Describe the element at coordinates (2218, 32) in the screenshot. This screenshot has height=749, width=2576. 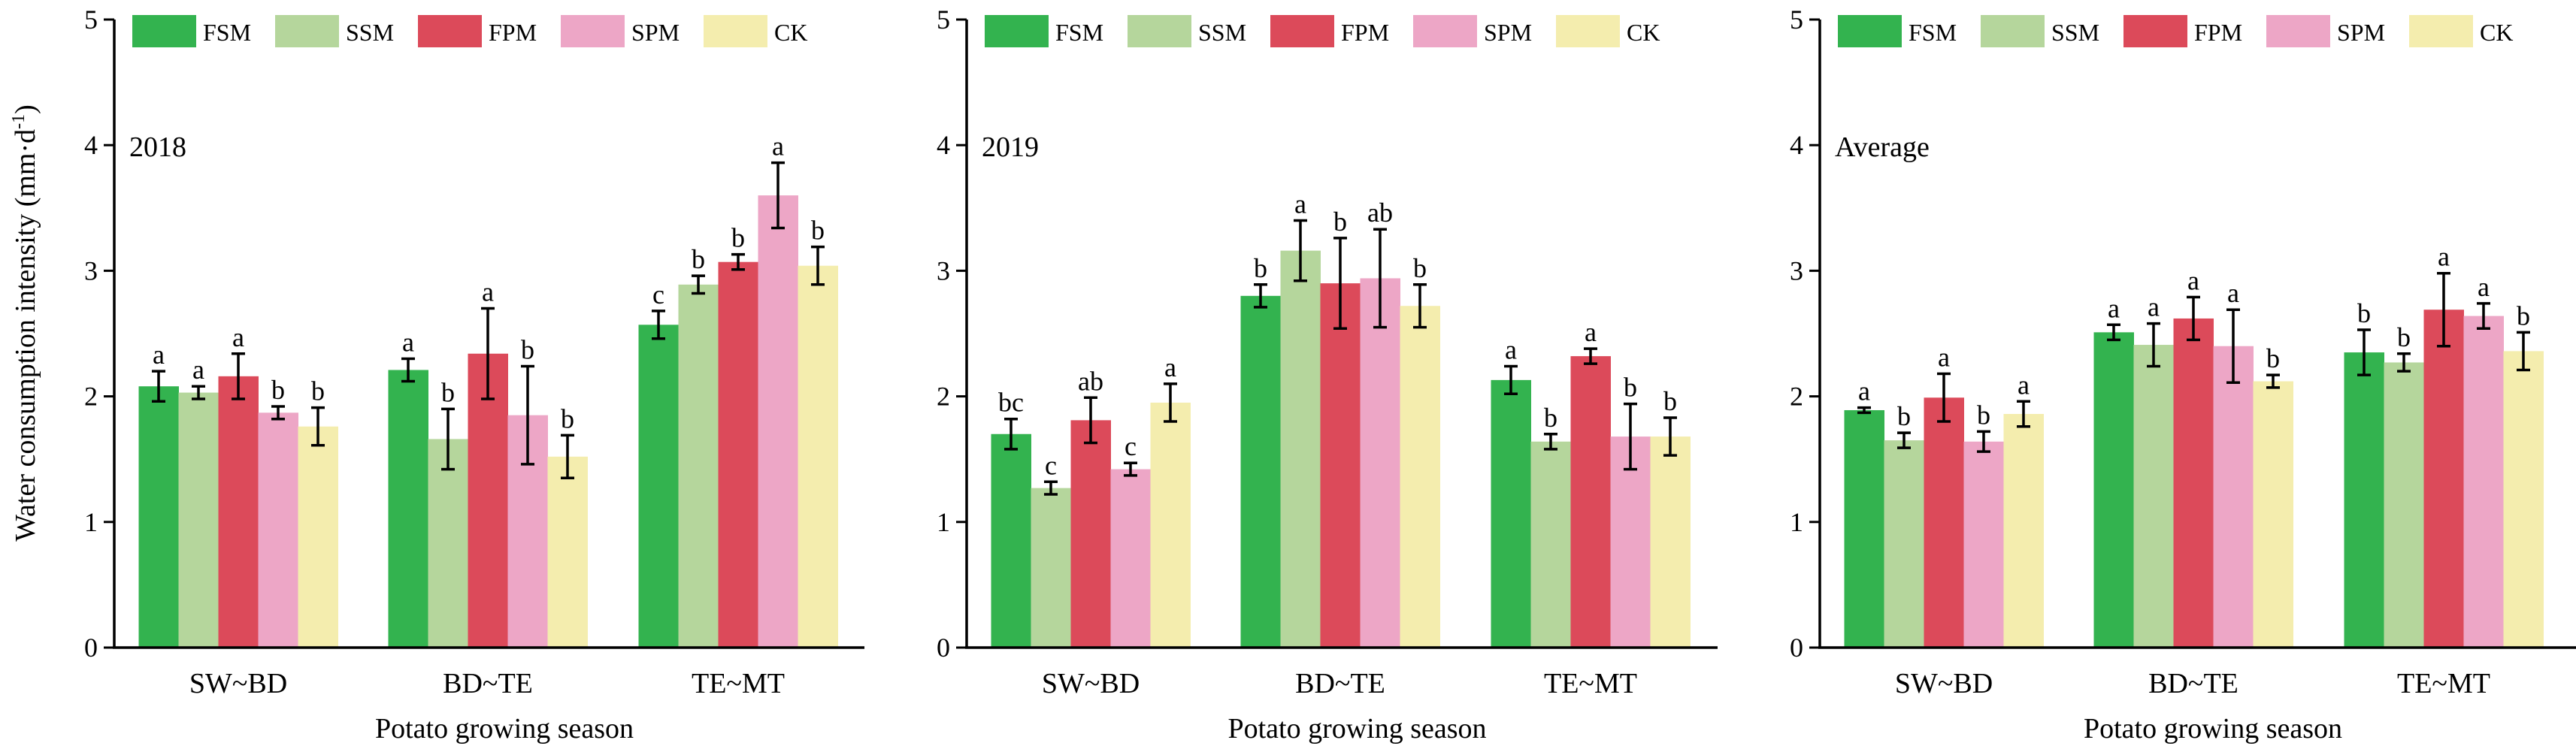
I see `legend-label-fpm: FPM` at that location.